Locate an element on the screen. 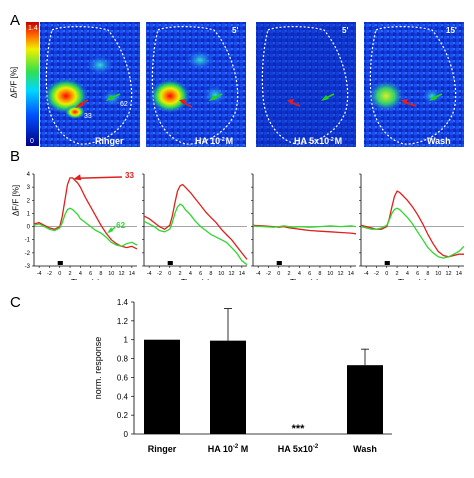 This screenshot has height=478, width=474. panel-letter-c: C is located at coordinates (15, 302).